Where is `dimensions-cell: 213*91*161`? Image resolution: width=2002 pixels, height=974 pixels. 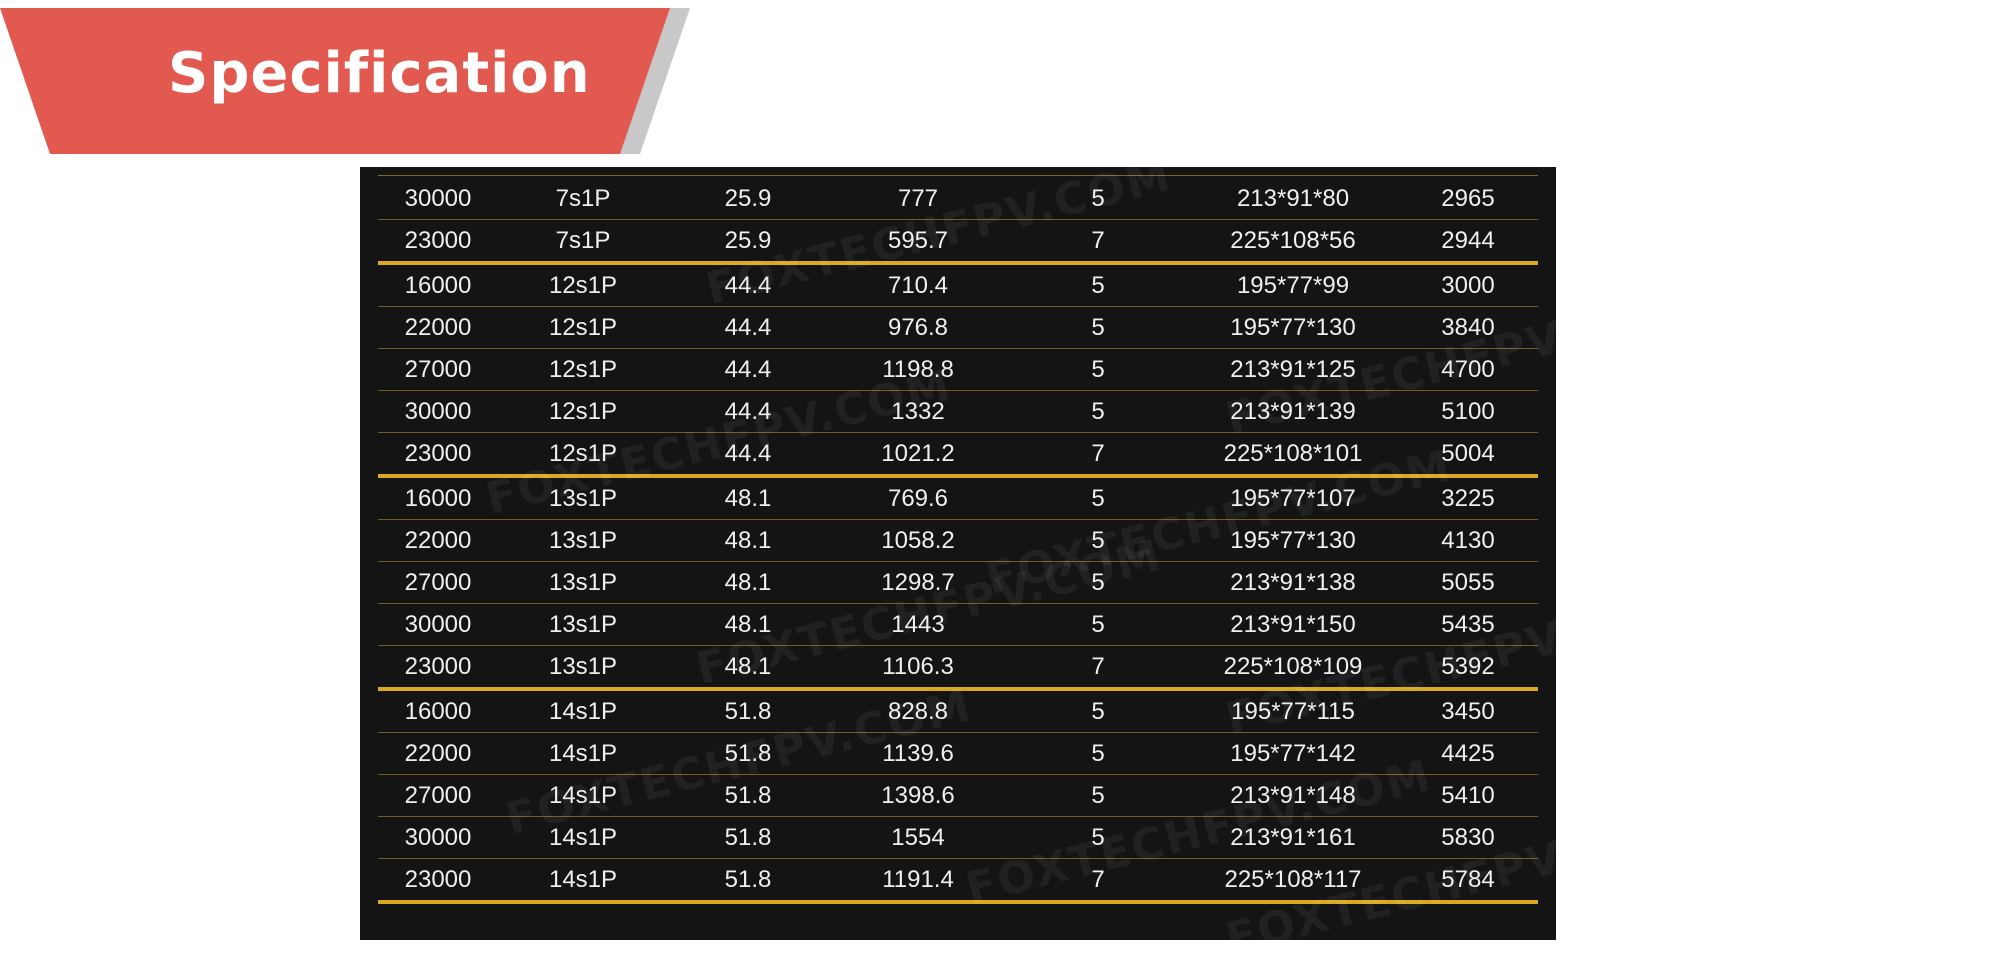
dimensions-cell: 213*91*161 is located at coordinates (1293, 837).